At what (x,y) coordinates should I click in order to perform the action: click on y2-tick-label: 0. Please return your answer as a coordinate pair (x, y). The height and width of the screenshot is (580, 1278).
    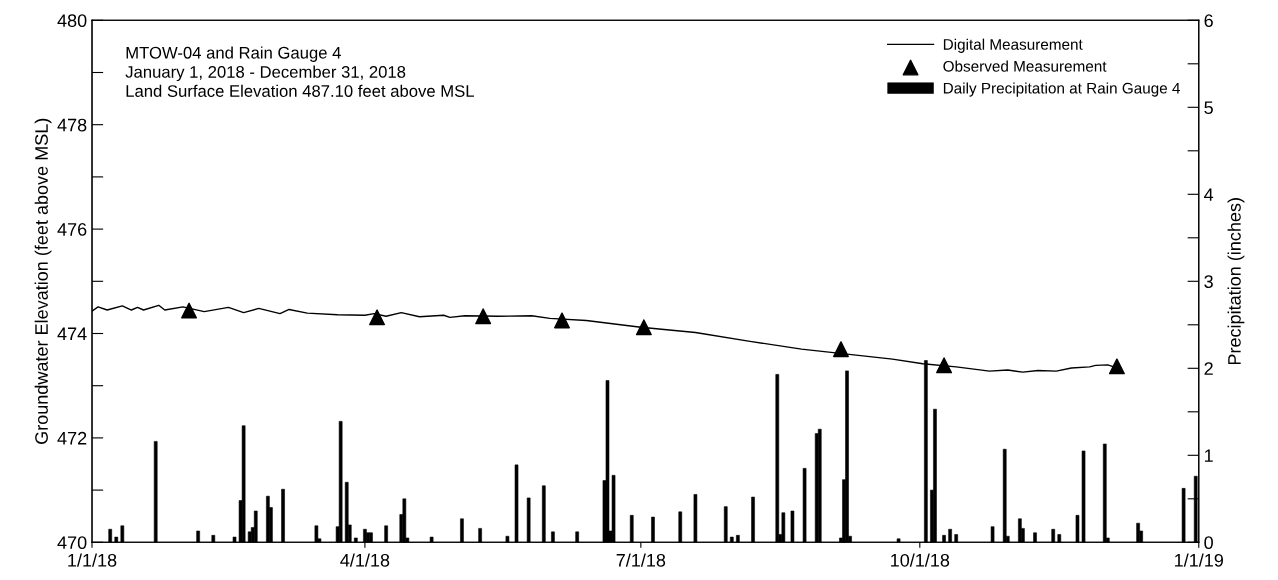
    Looking at the image, I should click on (1208, 543).